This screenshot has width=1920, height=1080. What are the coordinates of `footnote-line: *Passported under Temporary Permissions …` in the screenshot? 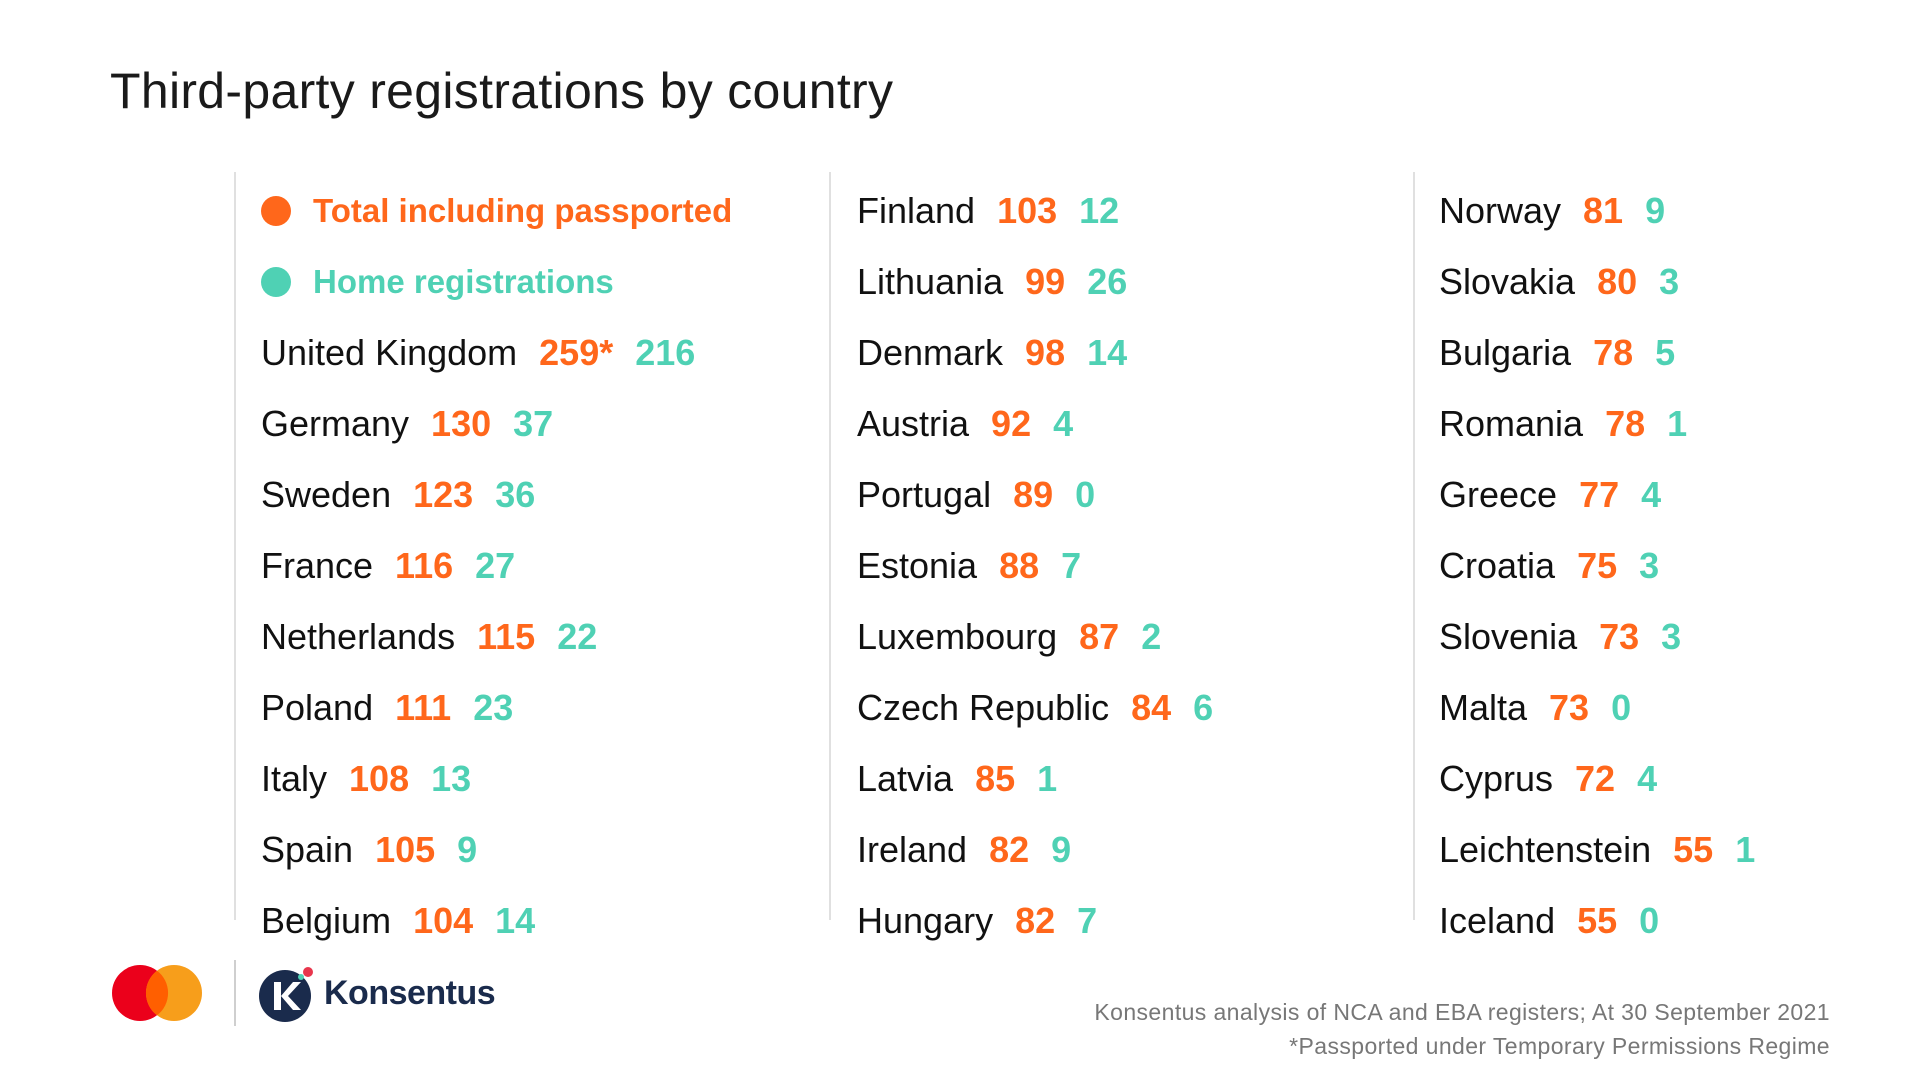 It's located at (1559, 1046).